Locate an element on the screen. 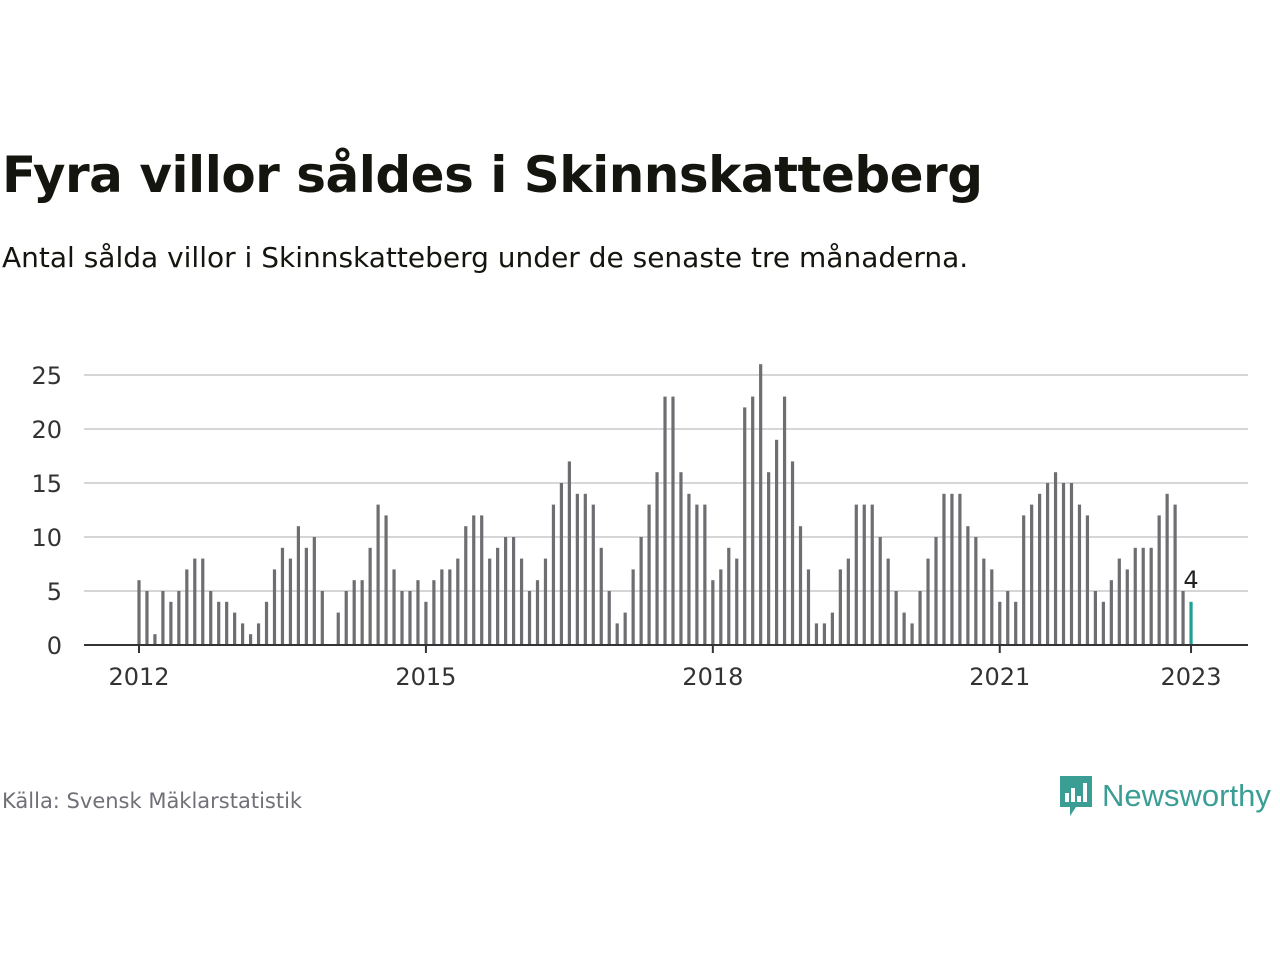  newsworthy-logo: Newsworthy is located at coordinates (1164, 796).